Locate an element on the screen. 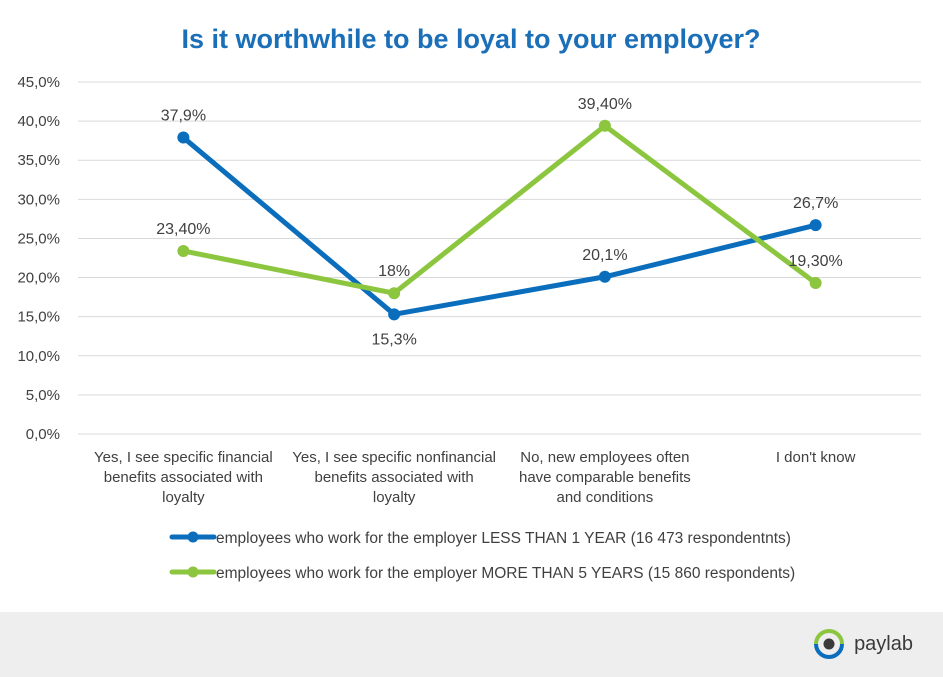 The image size is (943, 677). data-label: 15,3% is located at coordinates (393, 339).